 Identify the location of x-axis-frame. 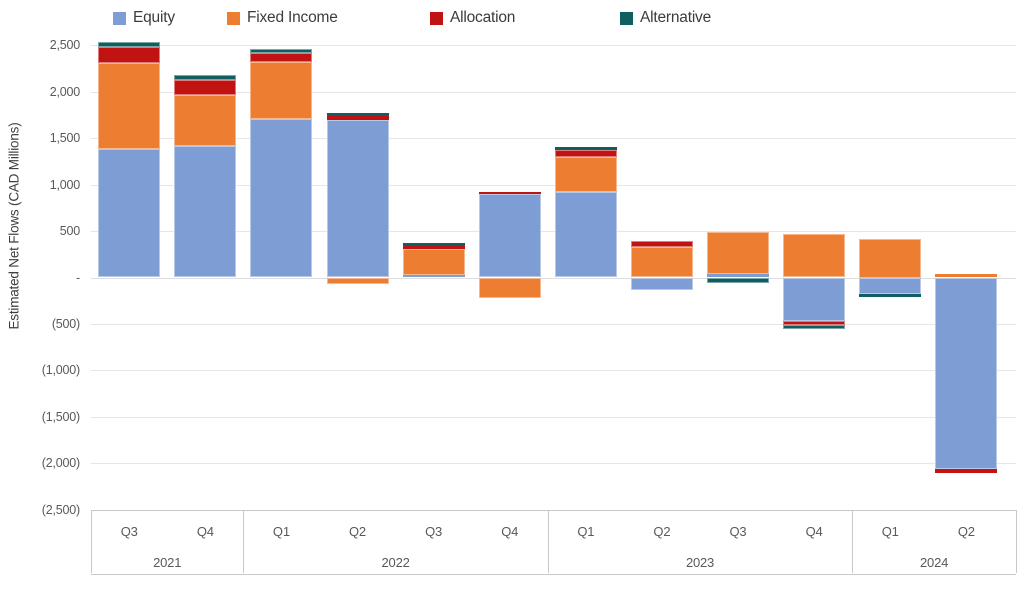
(553, 542).